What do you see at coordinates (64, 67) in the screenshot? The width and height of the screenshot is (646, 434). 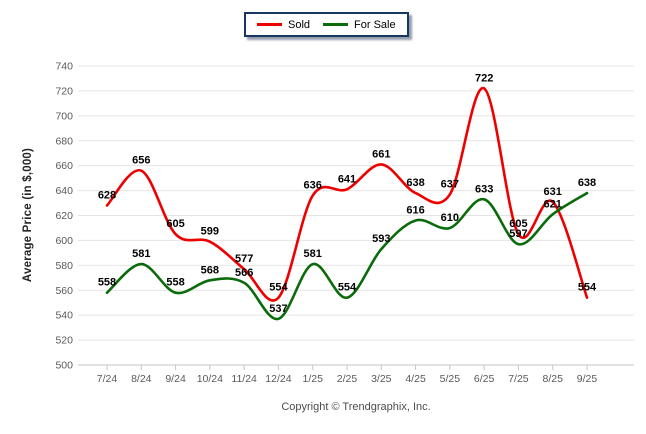 I see `y-tick-label: 740` at bounding box center [64, 67].